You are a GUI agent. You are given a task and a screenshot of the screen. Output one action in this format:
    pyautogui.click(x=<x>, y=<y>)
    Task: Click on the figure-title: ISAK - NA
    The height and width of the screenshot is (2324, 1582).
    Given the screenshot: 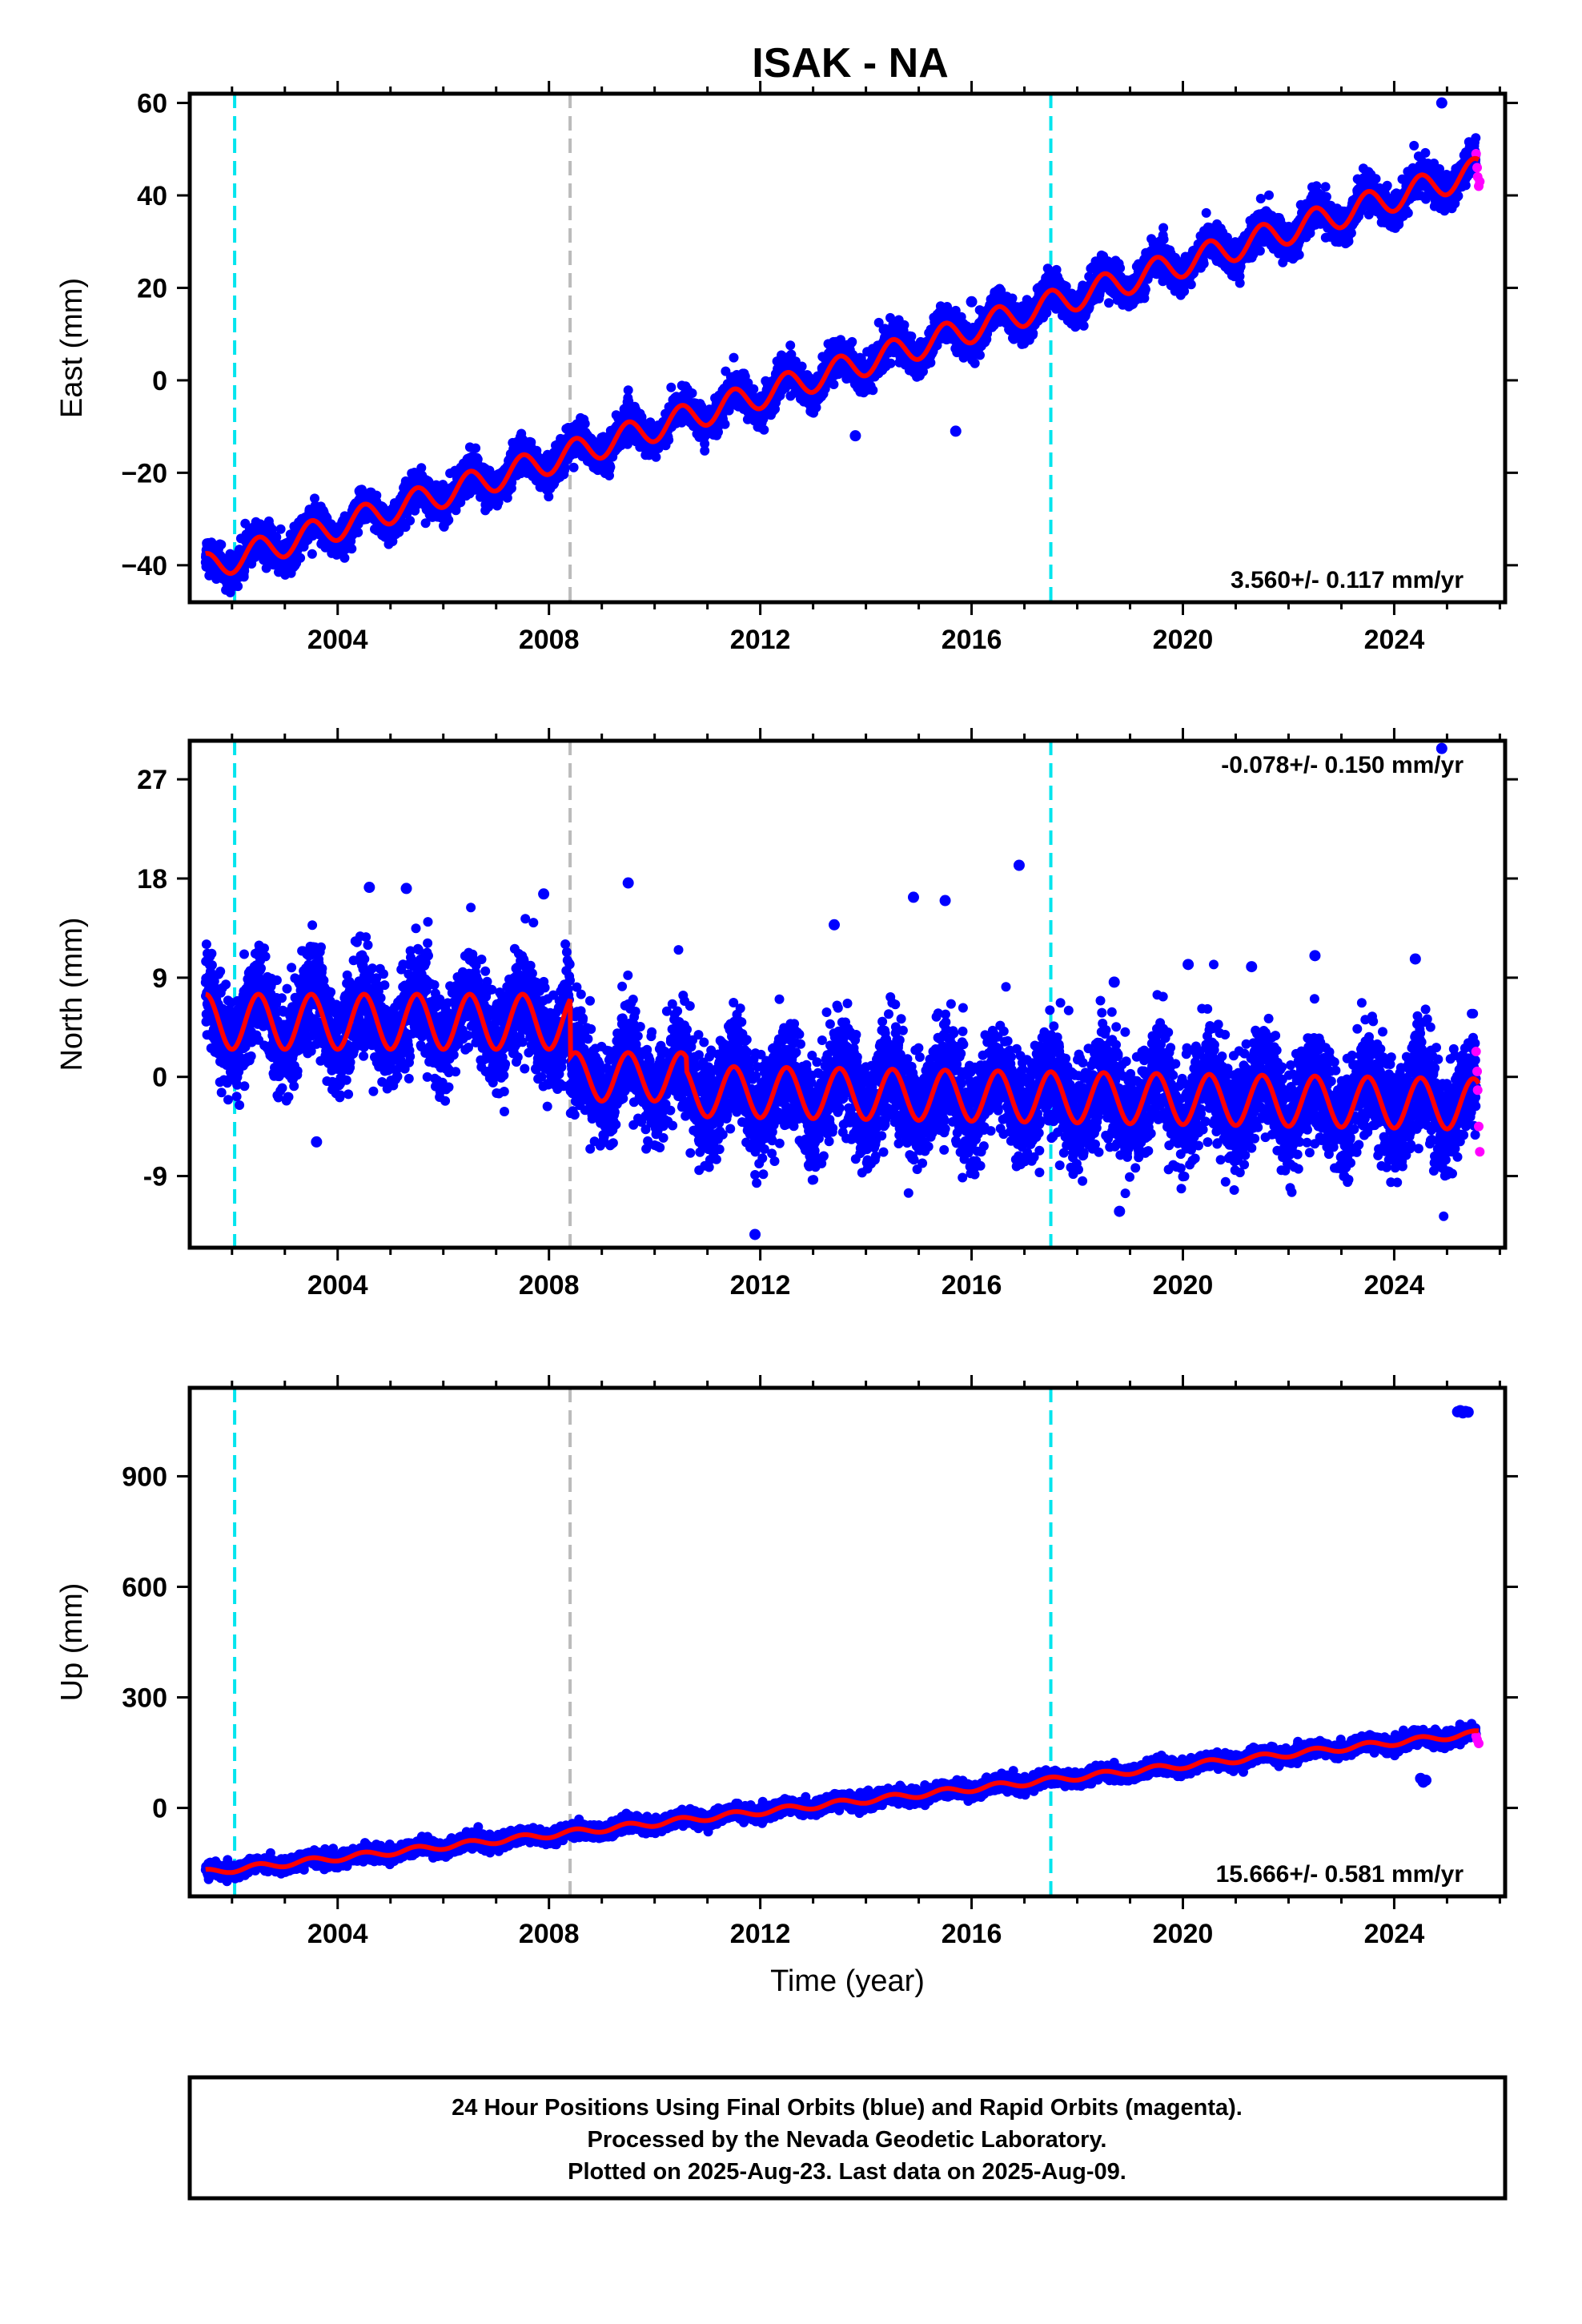 What is the action you would take?
    pyautogui.click(x=850, y=63)
    